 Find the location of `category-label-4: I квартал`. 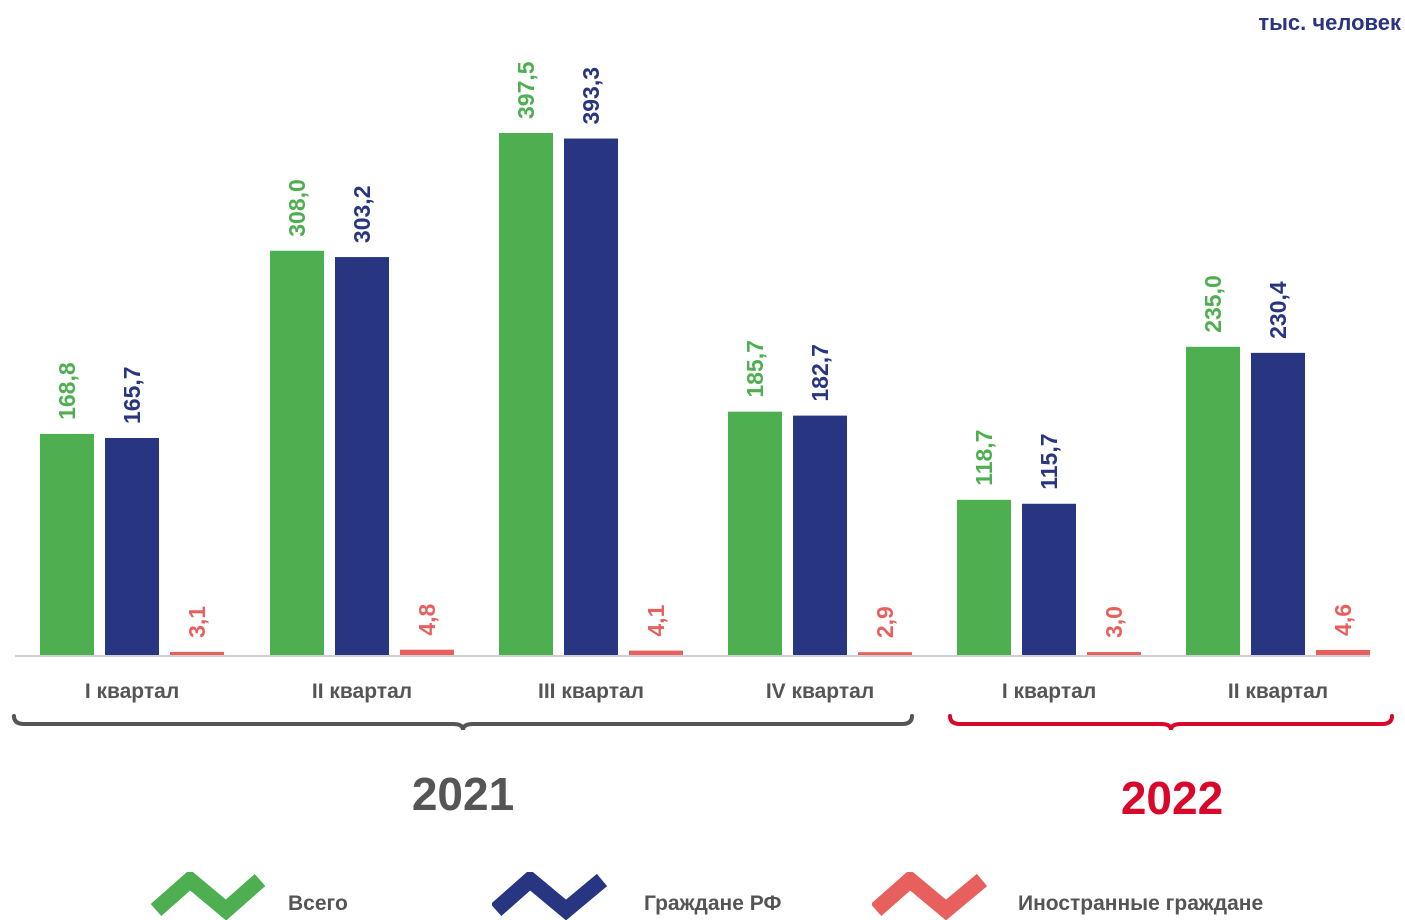

category-label-4: I квартал is located at coordinates (1049, 691).